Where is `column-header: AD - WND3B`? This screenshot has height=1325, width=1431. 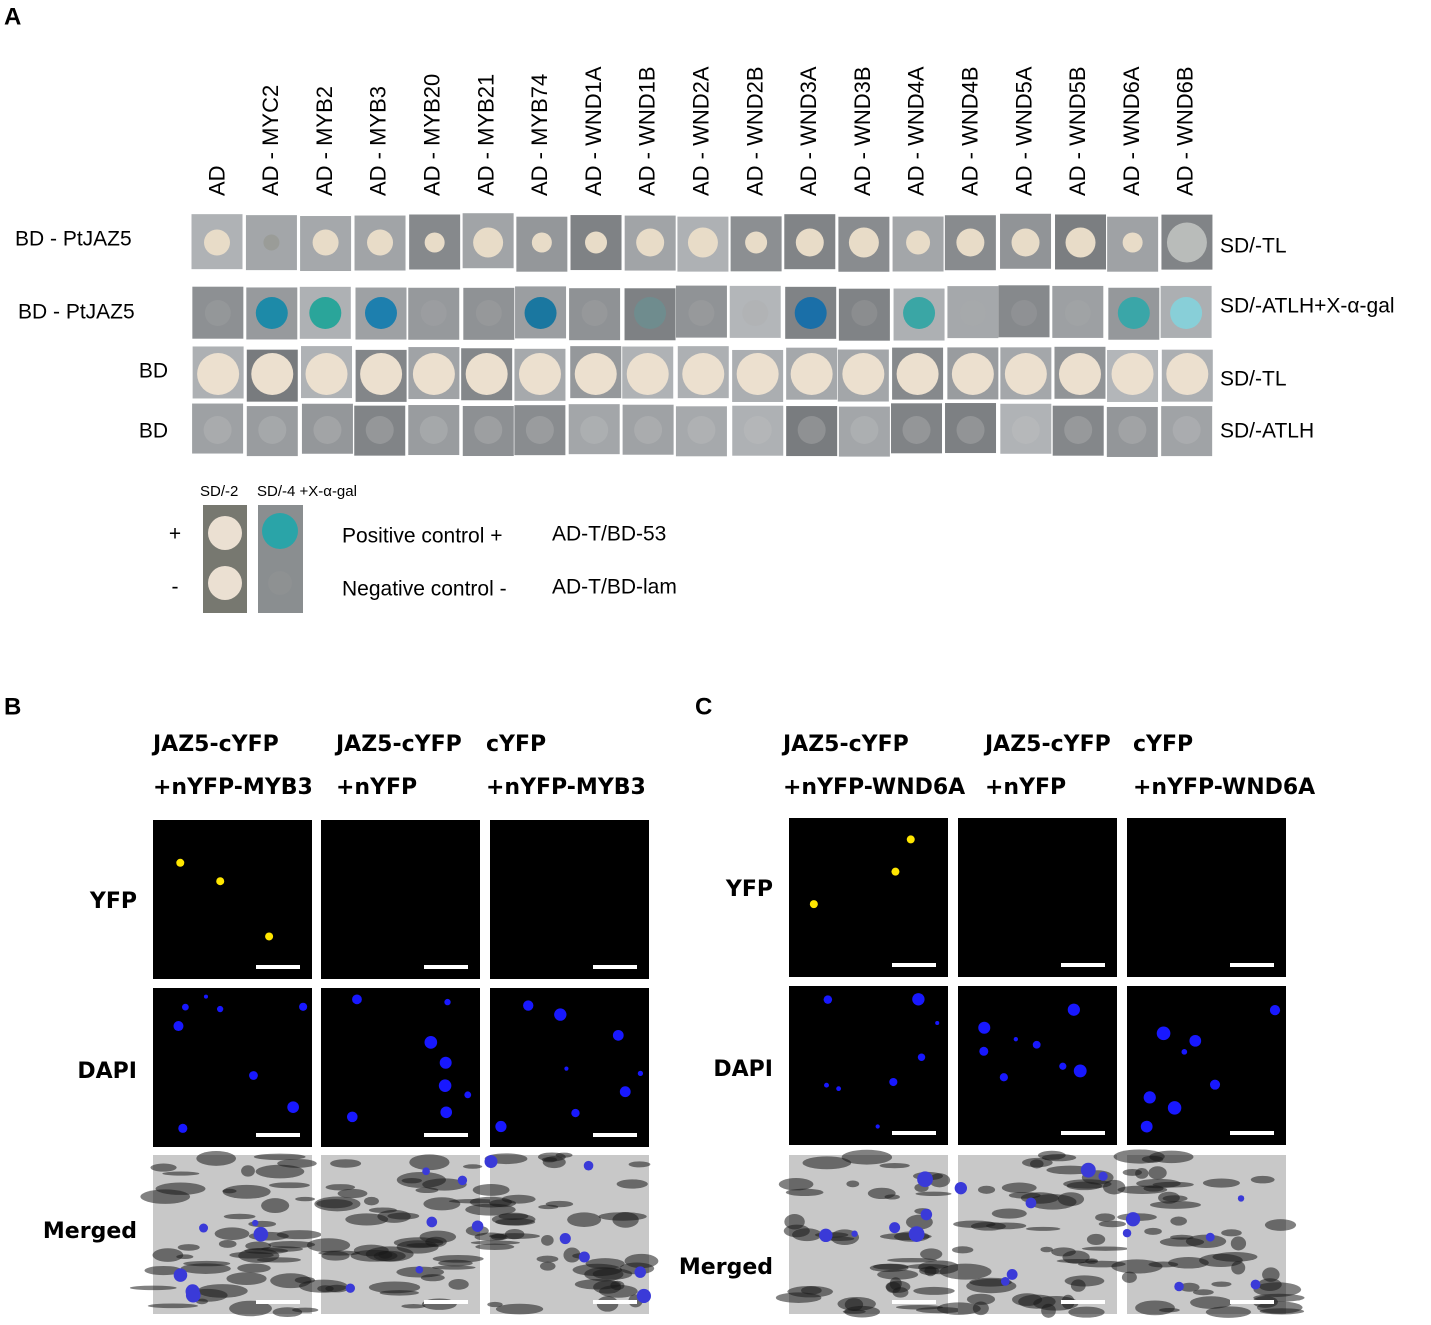
column-header: AD - WND3B is located at coordinates (862, 131).